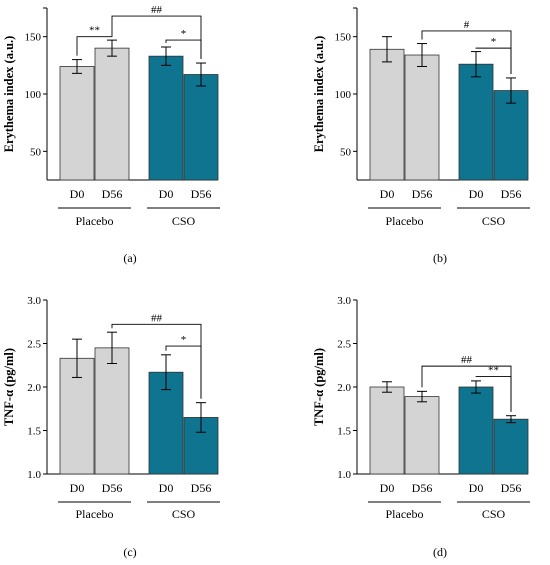 The image size is (550, 565). Describe the element at coordinates (440, 258) in the screenshot. I see `panel-label: (b)` at that location.